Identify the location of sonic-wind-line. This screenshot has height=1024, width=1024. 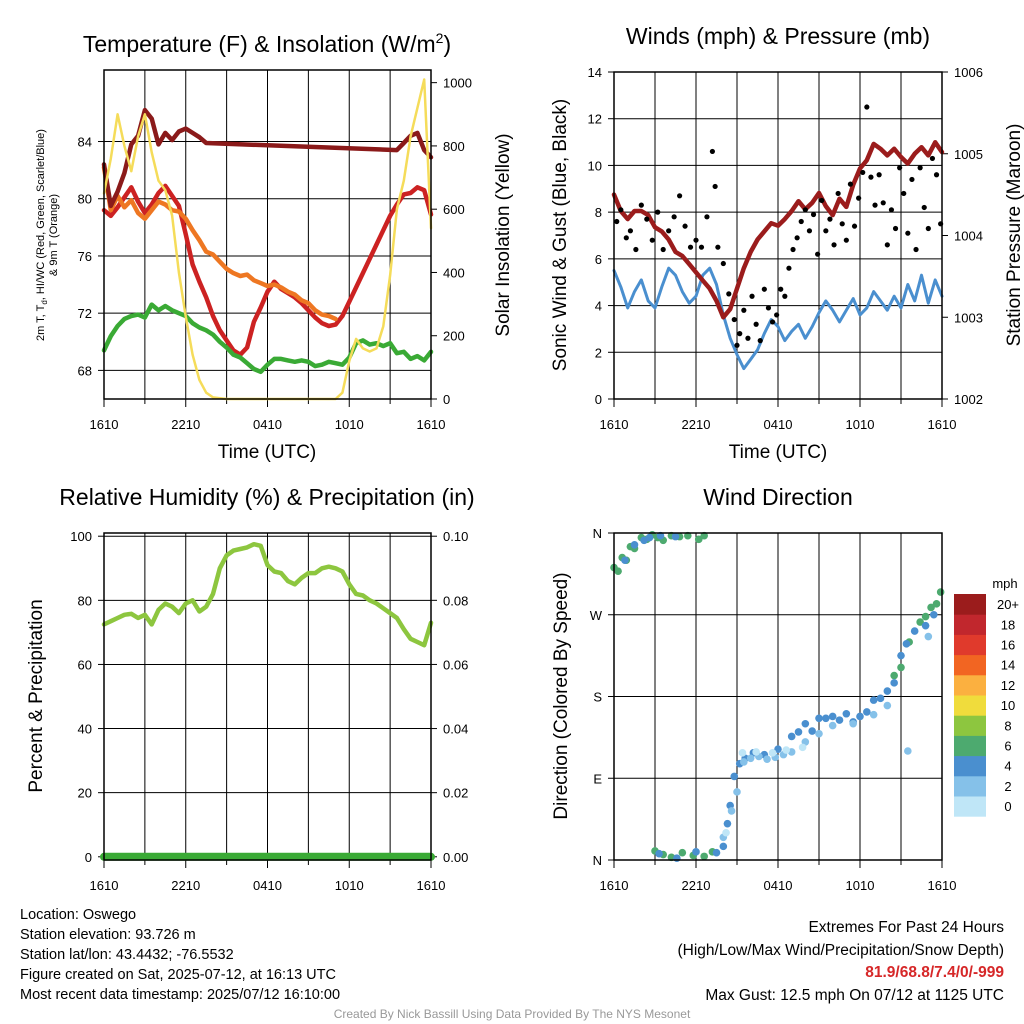
(778, 318).